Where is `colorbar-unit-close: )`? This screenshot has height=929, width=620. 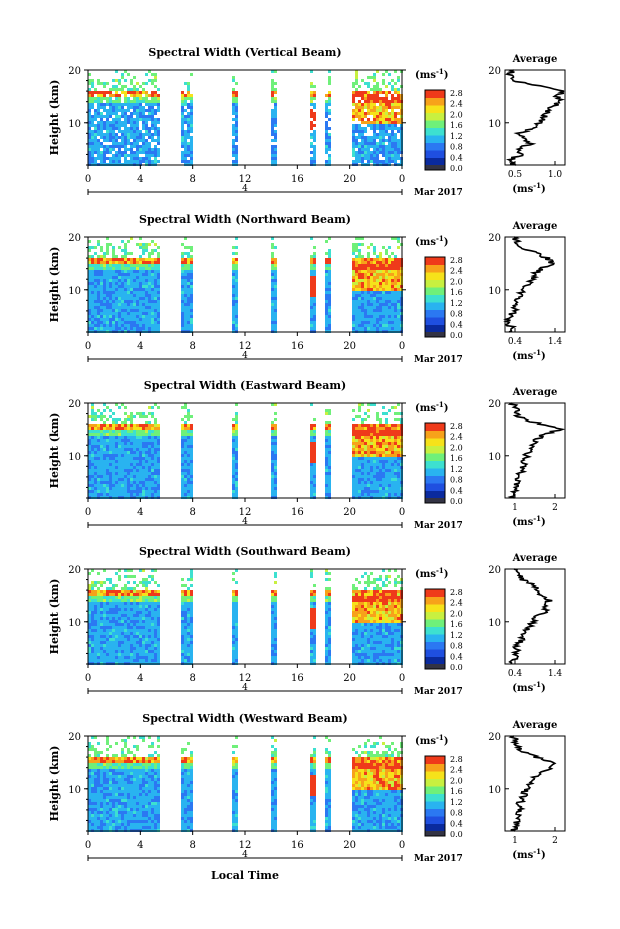 colorbar-unit-close: ) is located at coordinates (446, 242).